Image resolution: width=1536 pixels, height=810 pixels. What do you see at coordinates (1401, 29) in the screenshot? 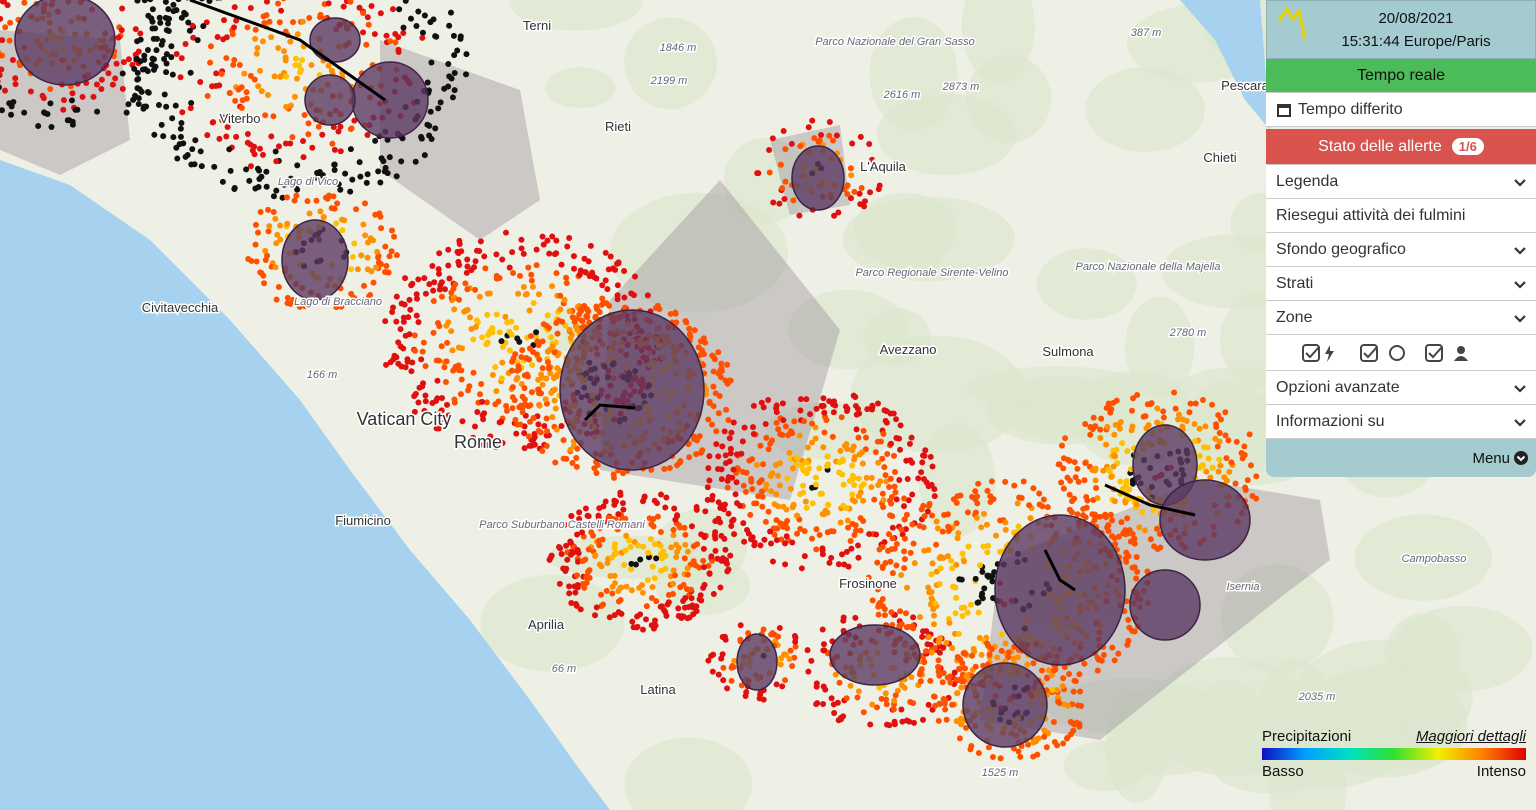
I see `header: 20/08/2021 15:31:44 Europe/Paris` at bounding box center [1401, 29].